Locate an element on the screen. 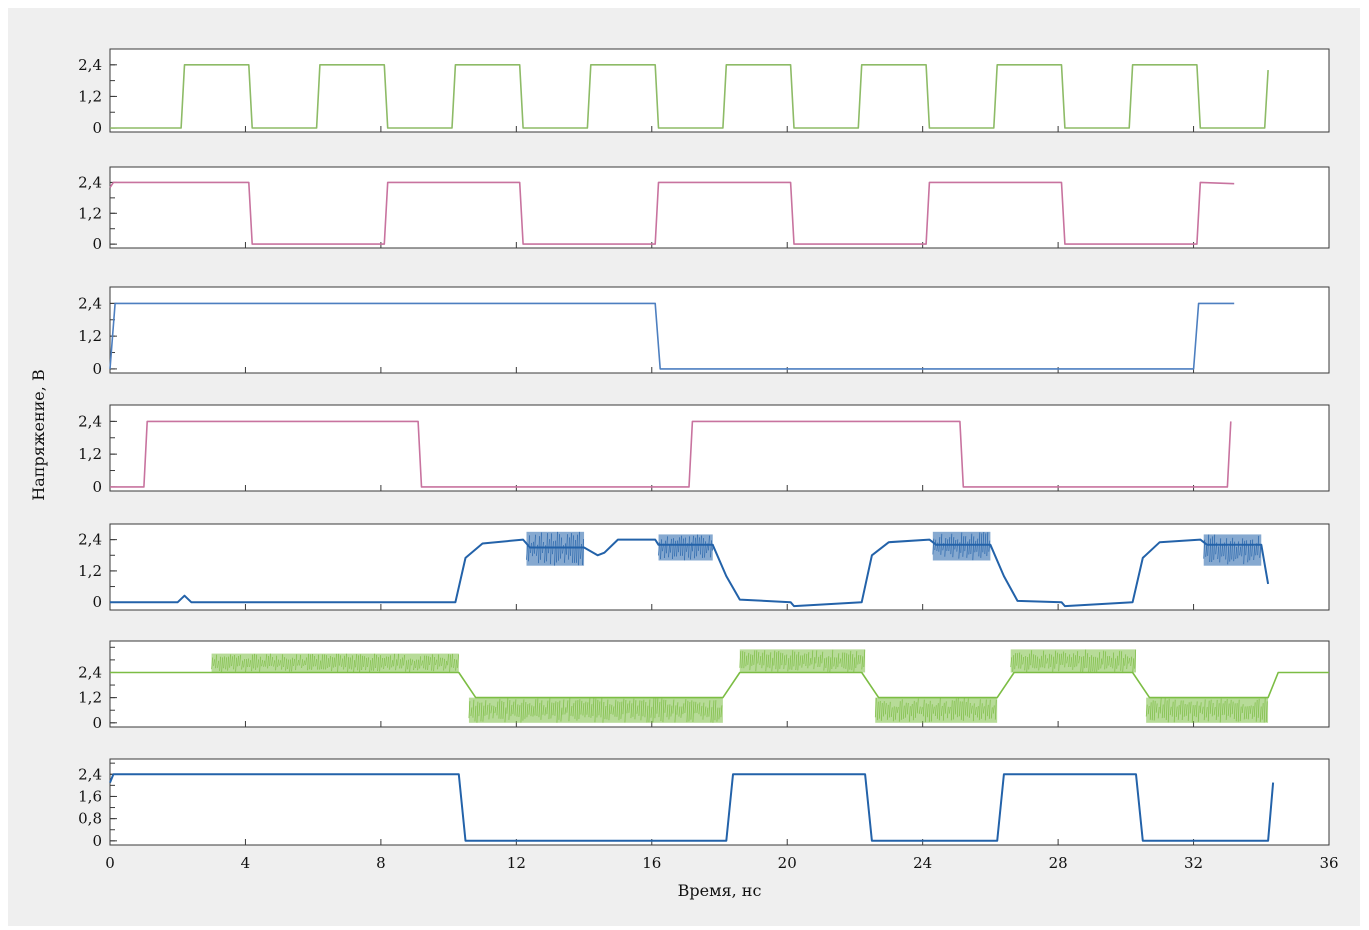  panel-3: 0 1,2 2,4 is located at coordinates (704, 332).